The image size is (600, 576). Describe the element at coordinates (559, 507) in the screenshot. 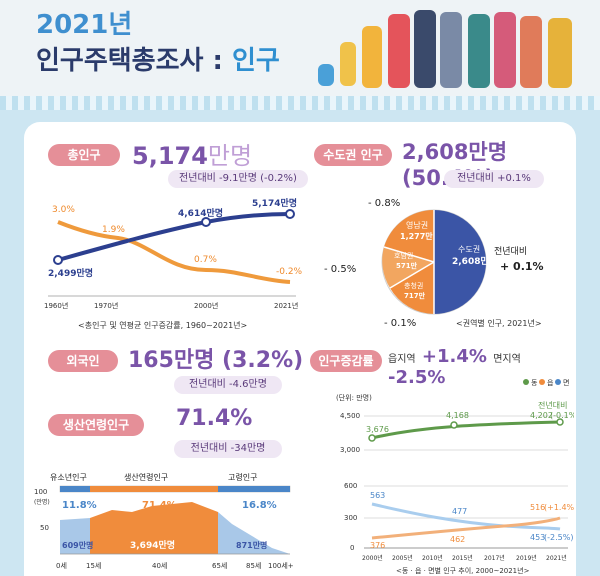

I see `eup-change-label: (+1.4%)` at that location.